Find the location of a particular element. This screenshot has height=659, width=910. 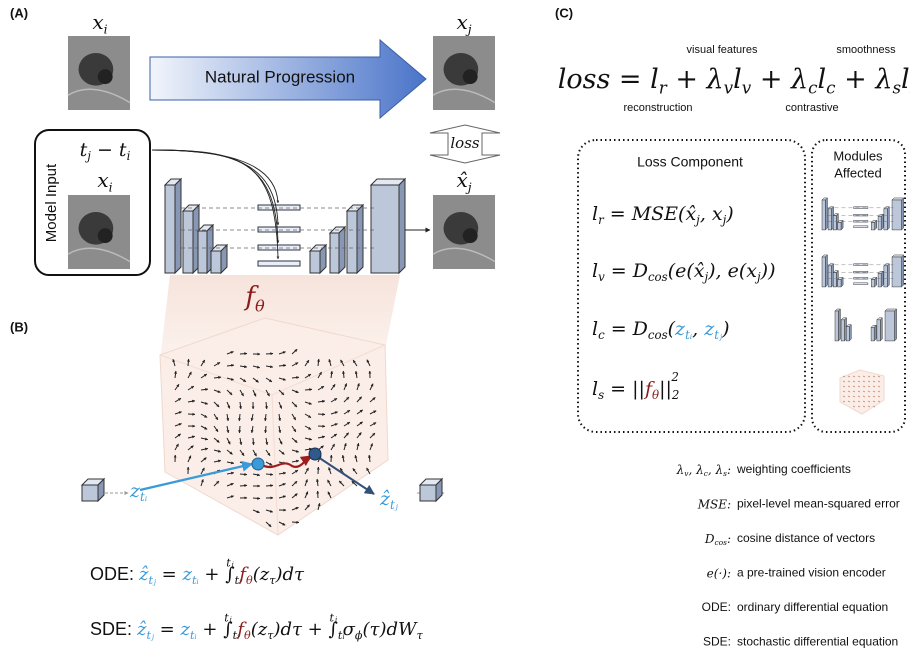

model-input-box is located at coordinates (92, 202).